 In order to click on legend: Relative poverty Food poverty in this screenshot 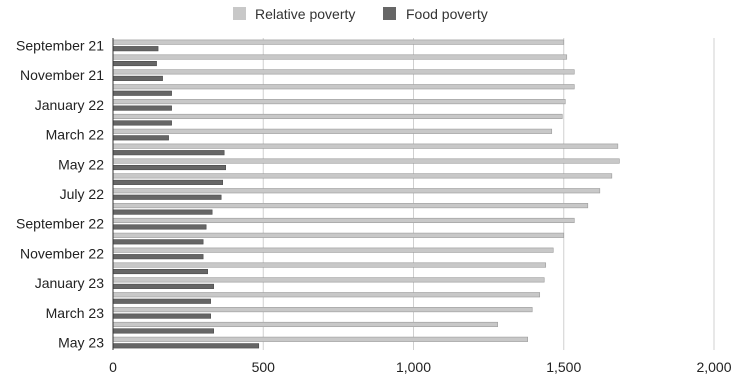, I will do `click(360, 14)`.